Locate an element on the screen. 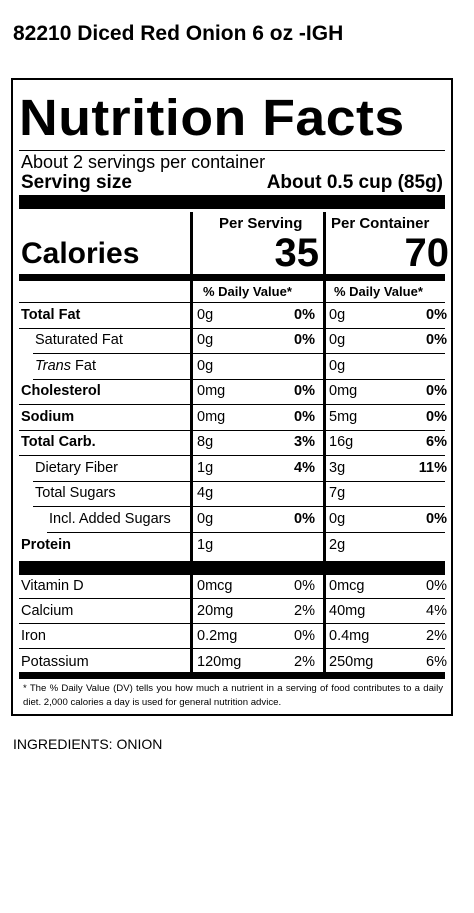  servings-per-container: About 2 servings per container is located at coordinates (143, 162).